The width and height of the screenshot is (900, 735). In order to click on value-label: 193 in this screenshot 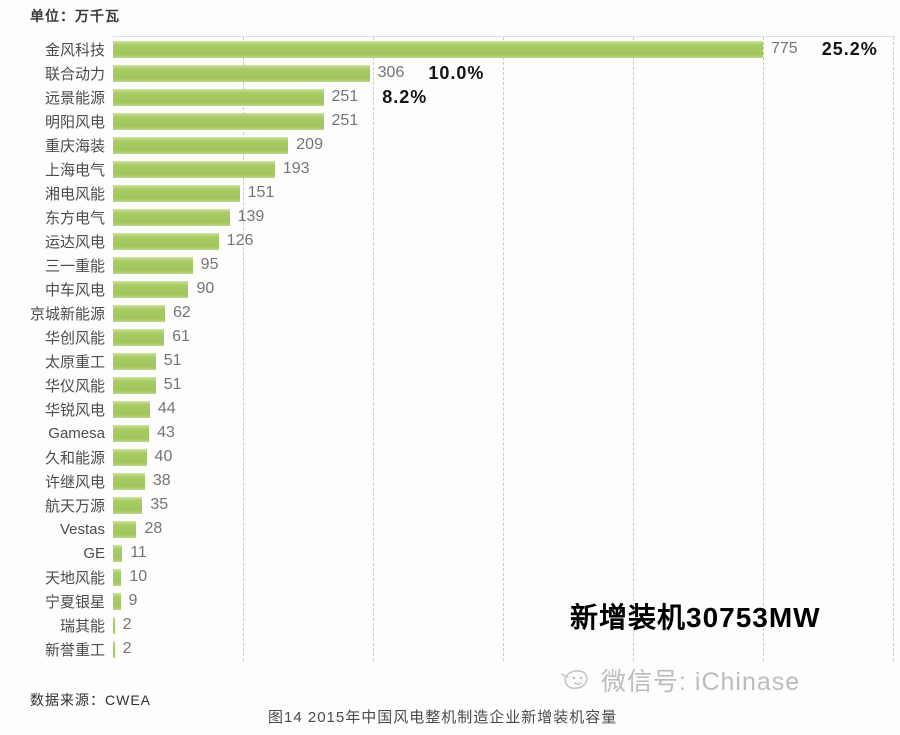, I will do `click(296, 168)`.